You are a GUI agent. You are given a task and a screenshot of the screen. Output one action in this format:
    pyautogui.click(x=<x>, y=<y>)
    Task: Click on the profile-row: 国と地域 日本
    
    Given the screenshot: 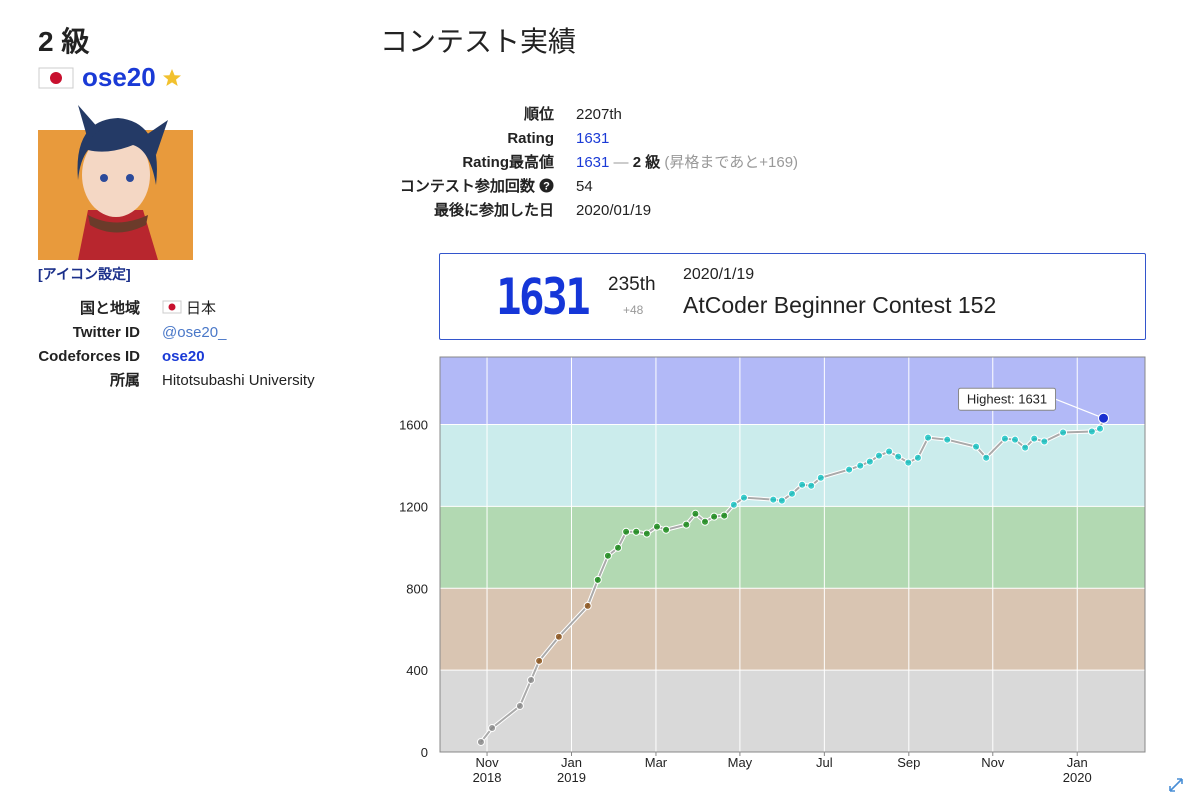 What is the action you would take?
    pyautogui.click(x=185, y=309)
    